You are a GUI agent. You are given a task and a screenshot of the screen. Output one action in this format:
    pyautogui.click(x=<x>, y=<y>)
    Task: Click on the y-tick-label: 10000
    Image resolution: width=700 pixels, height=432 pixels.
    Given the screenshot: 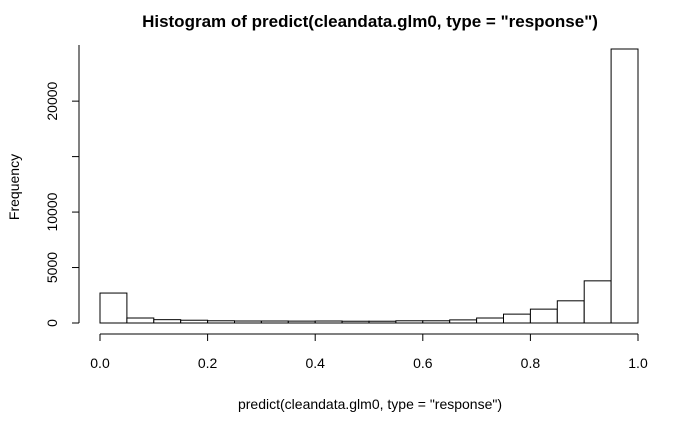 What is the action you would take?
    pyautogui.click(x=52, y=211)
    